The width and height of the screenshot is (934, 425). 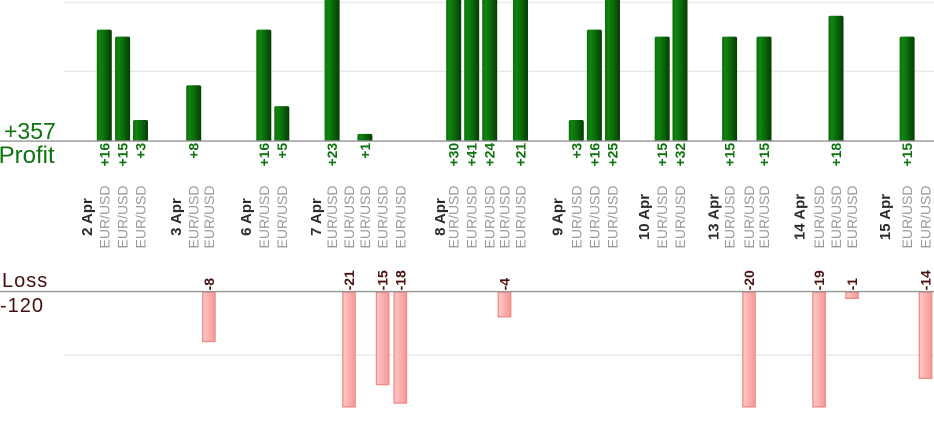 What do you see at coordinates (30, 131) in the screenshot?
I see `svg-text: +357` at bounding box center [30, 131].